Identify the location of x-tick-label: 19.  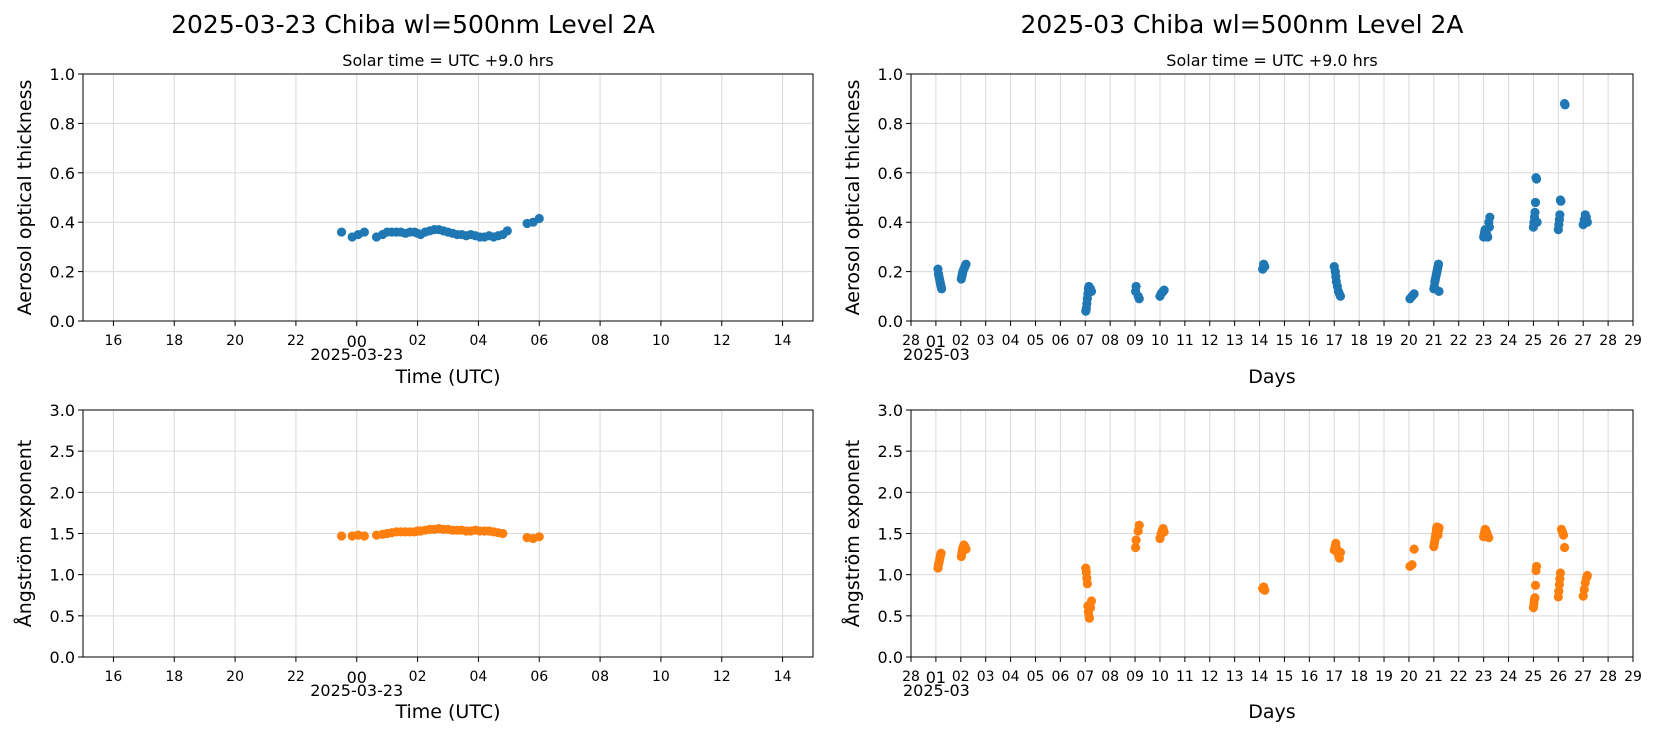
(1384, 341).